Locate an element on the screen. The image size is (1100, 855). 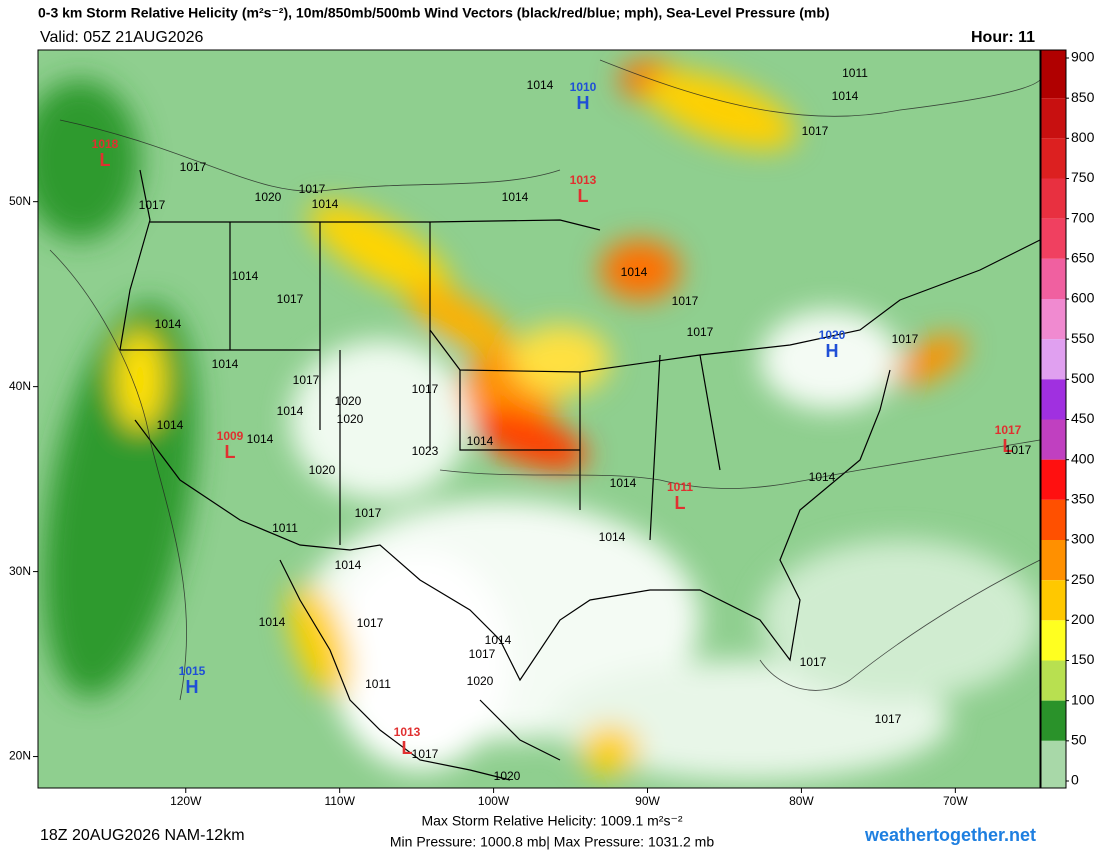
colorbar-tick-label: 400 is located at coordinates (1083, 458).